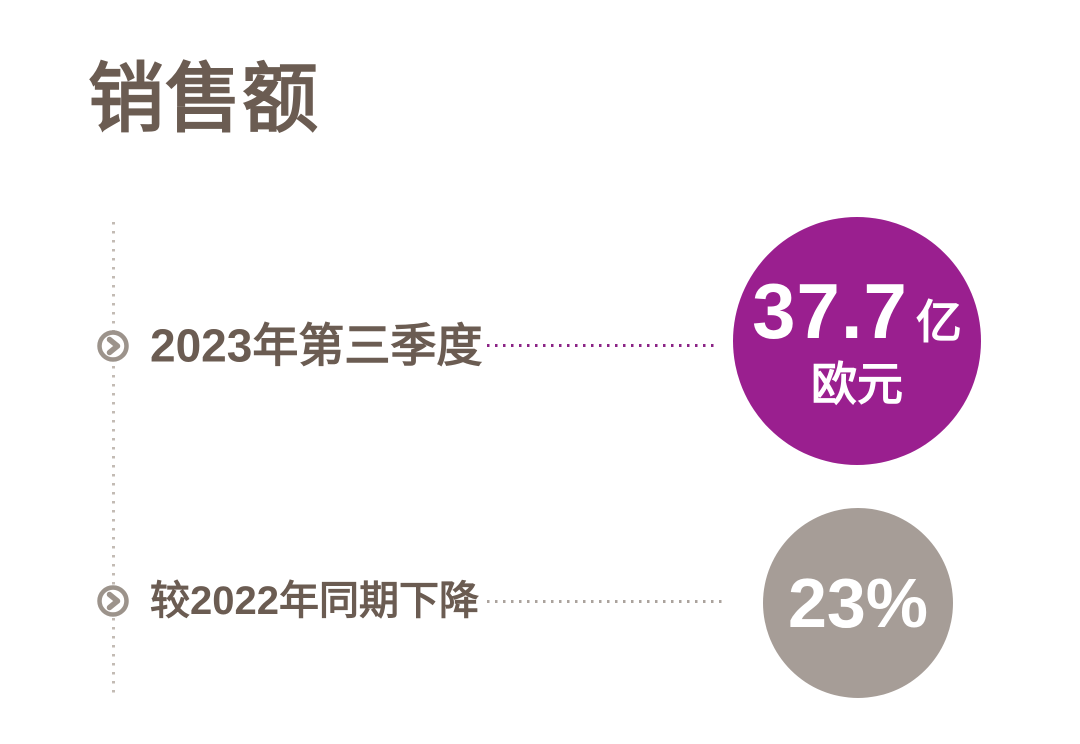 This screenshot has height=744, width=1080. What do you see at coordinates (607, 601) in the screenshot?
I see `leader-dotted-line-decline` at bounding box center [607, 601].